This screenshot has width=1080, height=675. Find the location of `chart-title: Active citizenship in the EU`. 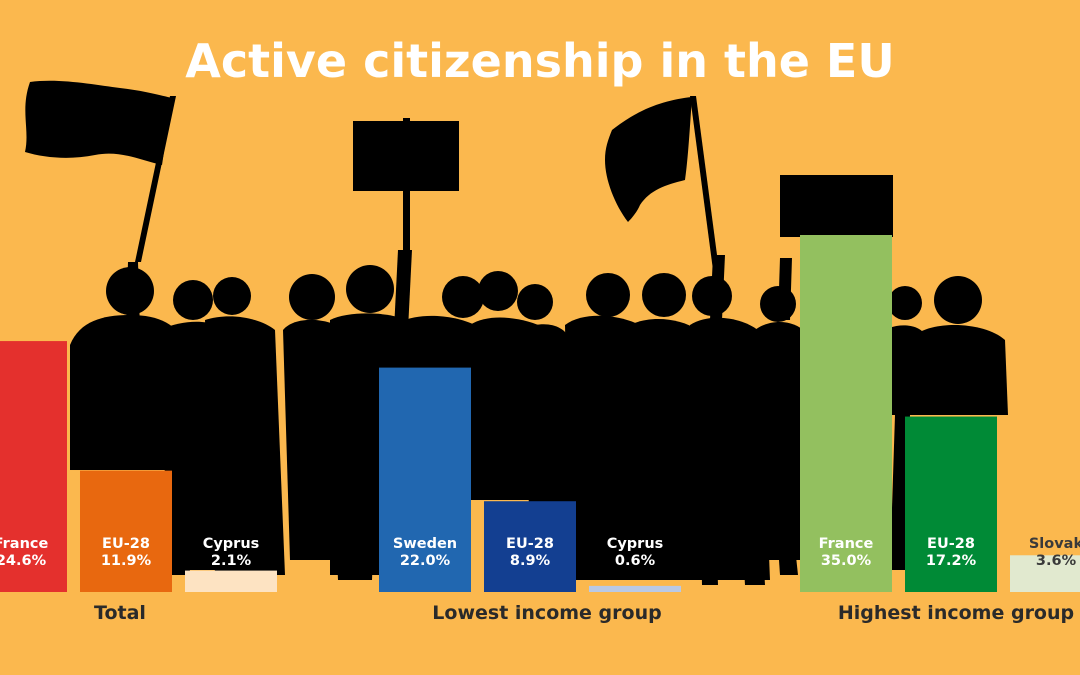

chart-title: Active citizenship in the EU is located at coordinates (539, 61).